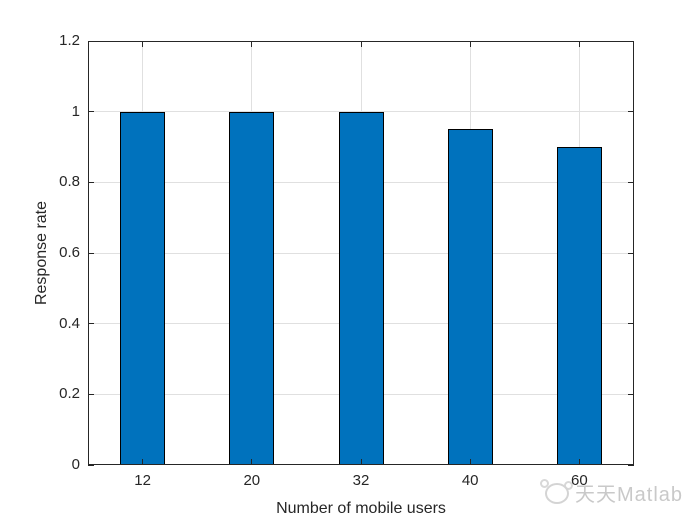 Image resolution: width=700 pixels, height=525 pixels. What do you see at coordinates (142, 480) in the screenshot?
I see `x-tick-label: 12` at bounding box center [142, 480].